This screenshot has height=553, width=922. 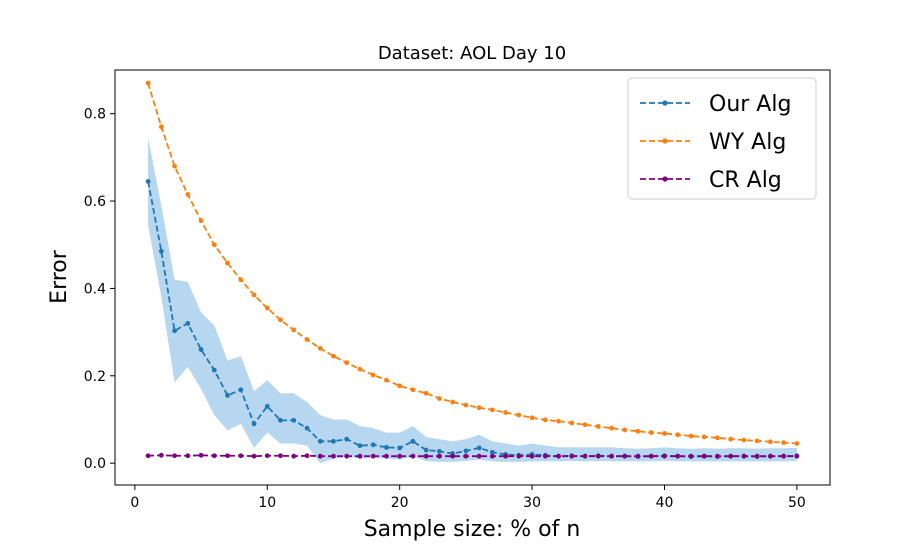 I want to click on x-tick-label: 40, so click(x=665, y=503).